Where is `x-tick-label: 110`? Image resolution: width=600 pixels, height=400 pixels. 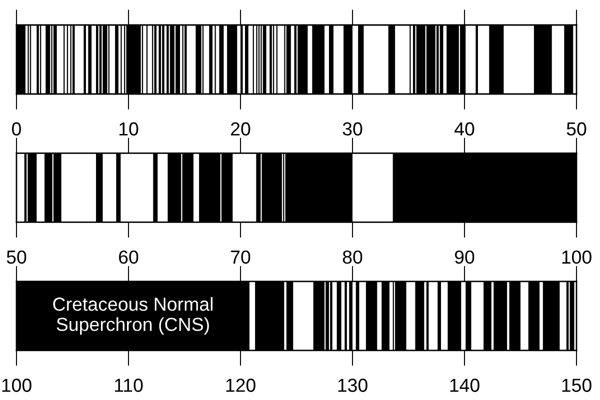
x-tick-label: 110 is located at coordinates (128, 385).